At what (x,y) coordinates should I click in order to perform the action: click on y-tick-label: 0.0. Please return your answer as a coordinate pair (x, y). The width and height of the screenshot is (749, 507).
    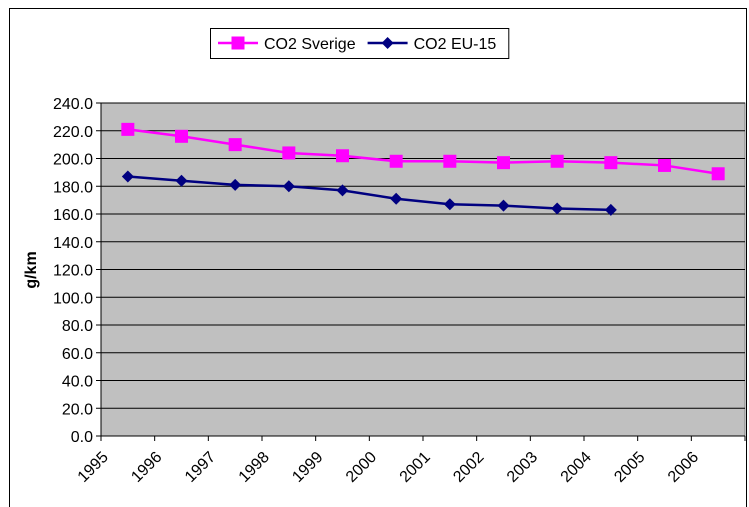
    Looking at the image, I should click on (82, 437).